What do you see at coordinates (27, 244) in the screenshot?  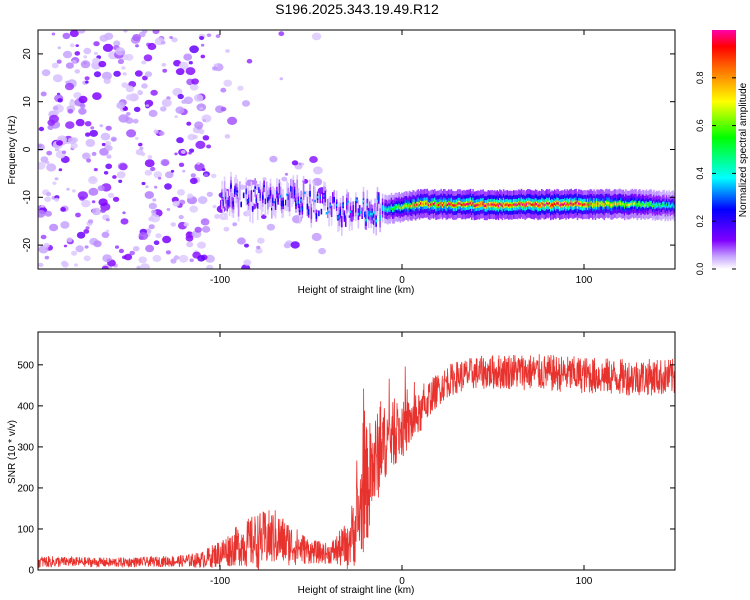 I see `y-tick-label: -20` at bounding box center [27, 244].